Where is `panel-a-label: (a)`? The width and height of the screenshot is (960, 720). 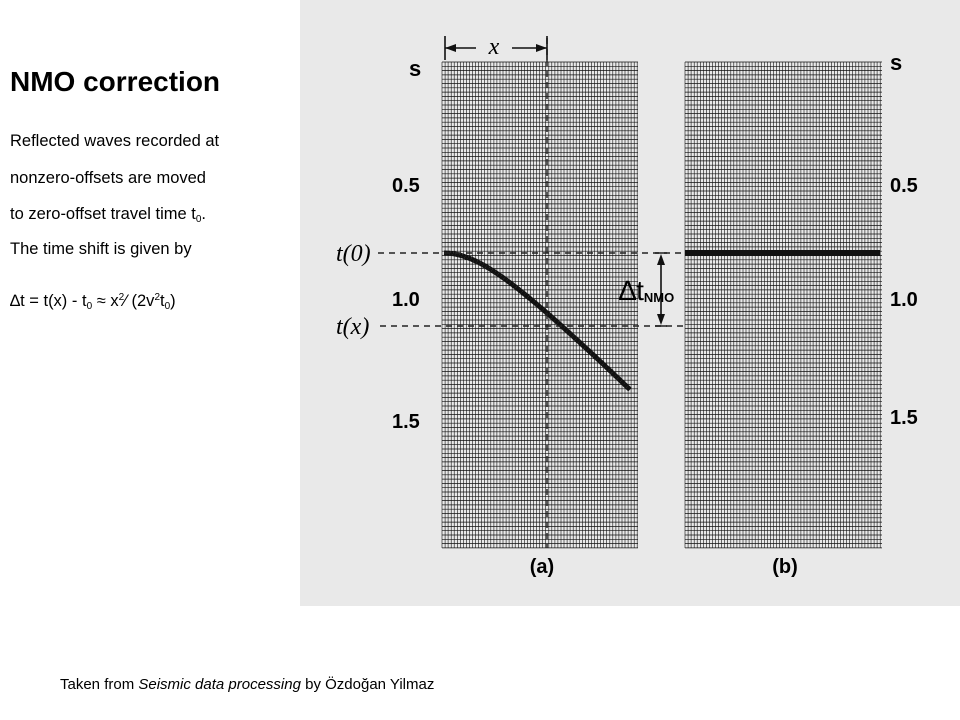 panel-a-label: (a) is located at coordinates (542, 567).